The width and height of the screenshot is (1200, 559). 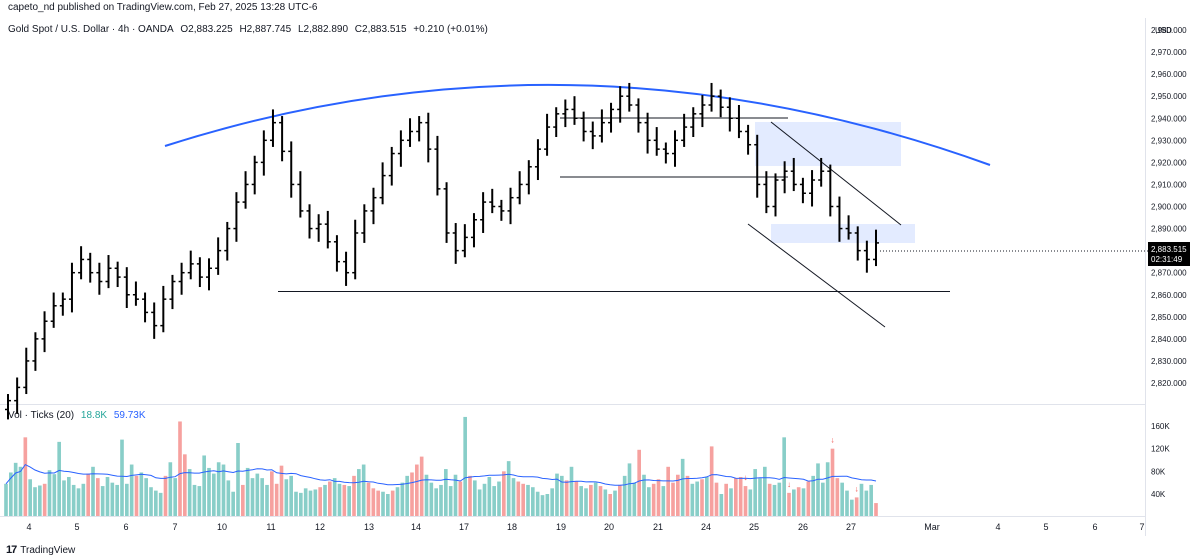 What do you see at coordinates (369, 527) in the screenshot?
I see `time-tick-label: 13` at bounding box center [369, 527].